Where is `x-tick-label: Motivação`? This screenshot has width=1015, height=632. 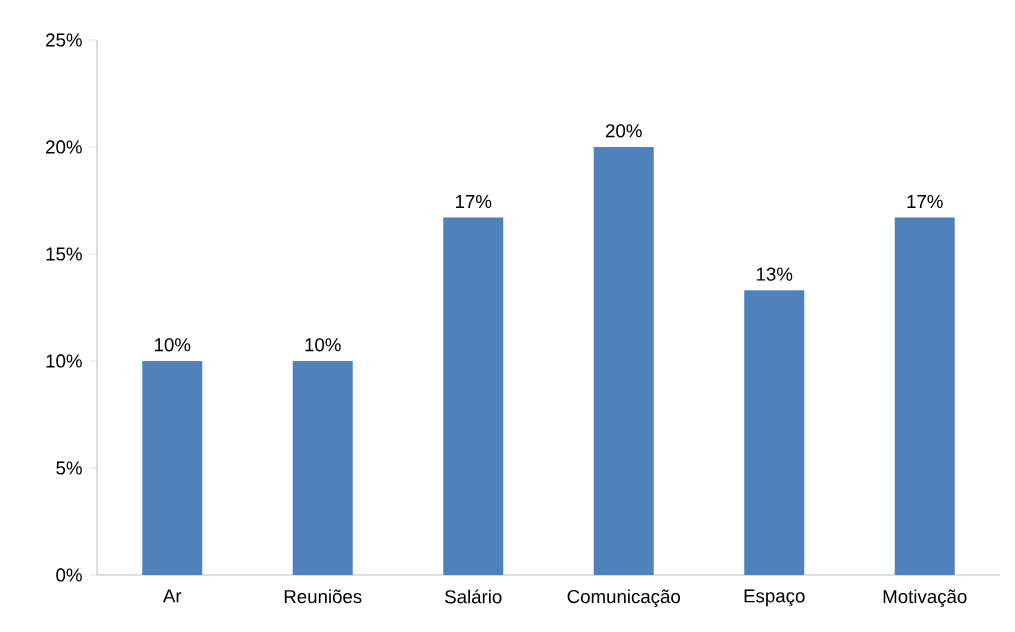 x-tick-label: Motivação is located at coordinates (925, 598).